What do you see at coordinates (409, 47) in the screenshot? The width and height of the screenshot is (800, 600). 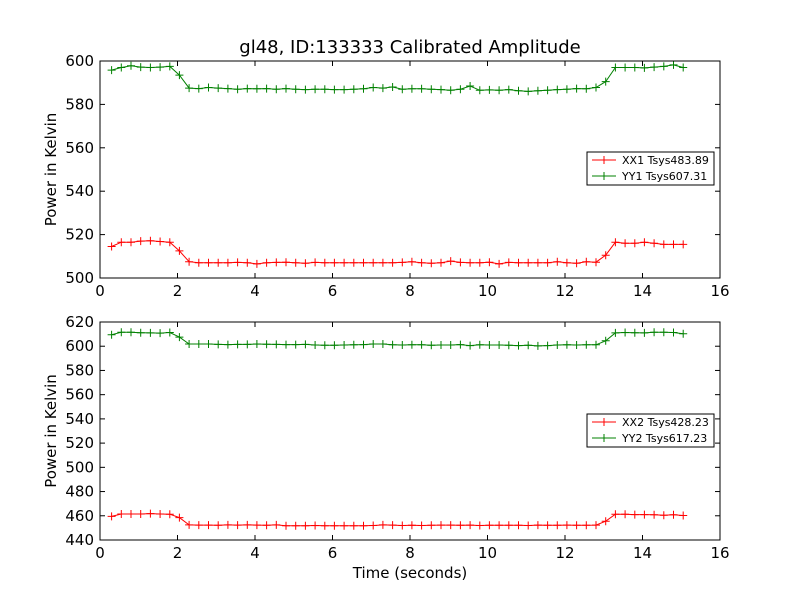 I see `chart-title: gl48, ID:133333 Calibrated Amplitude` at bounding box center [409, 47].